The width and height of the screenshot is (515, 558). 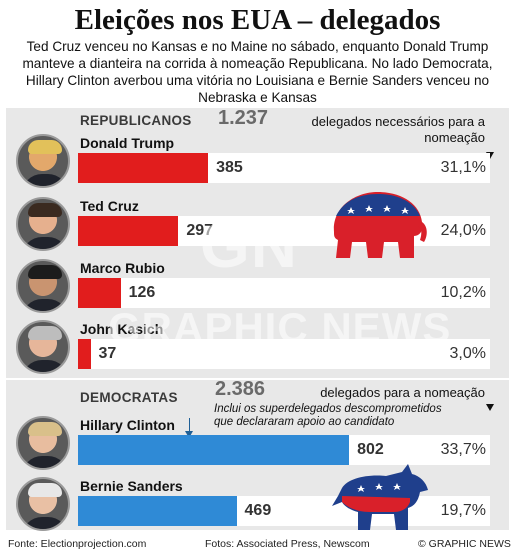 What do you see at coordinates (136, 120) in the screenshot?
I see `republican-section-label: REPUBLICANOS` at bounding box center [136, 120].